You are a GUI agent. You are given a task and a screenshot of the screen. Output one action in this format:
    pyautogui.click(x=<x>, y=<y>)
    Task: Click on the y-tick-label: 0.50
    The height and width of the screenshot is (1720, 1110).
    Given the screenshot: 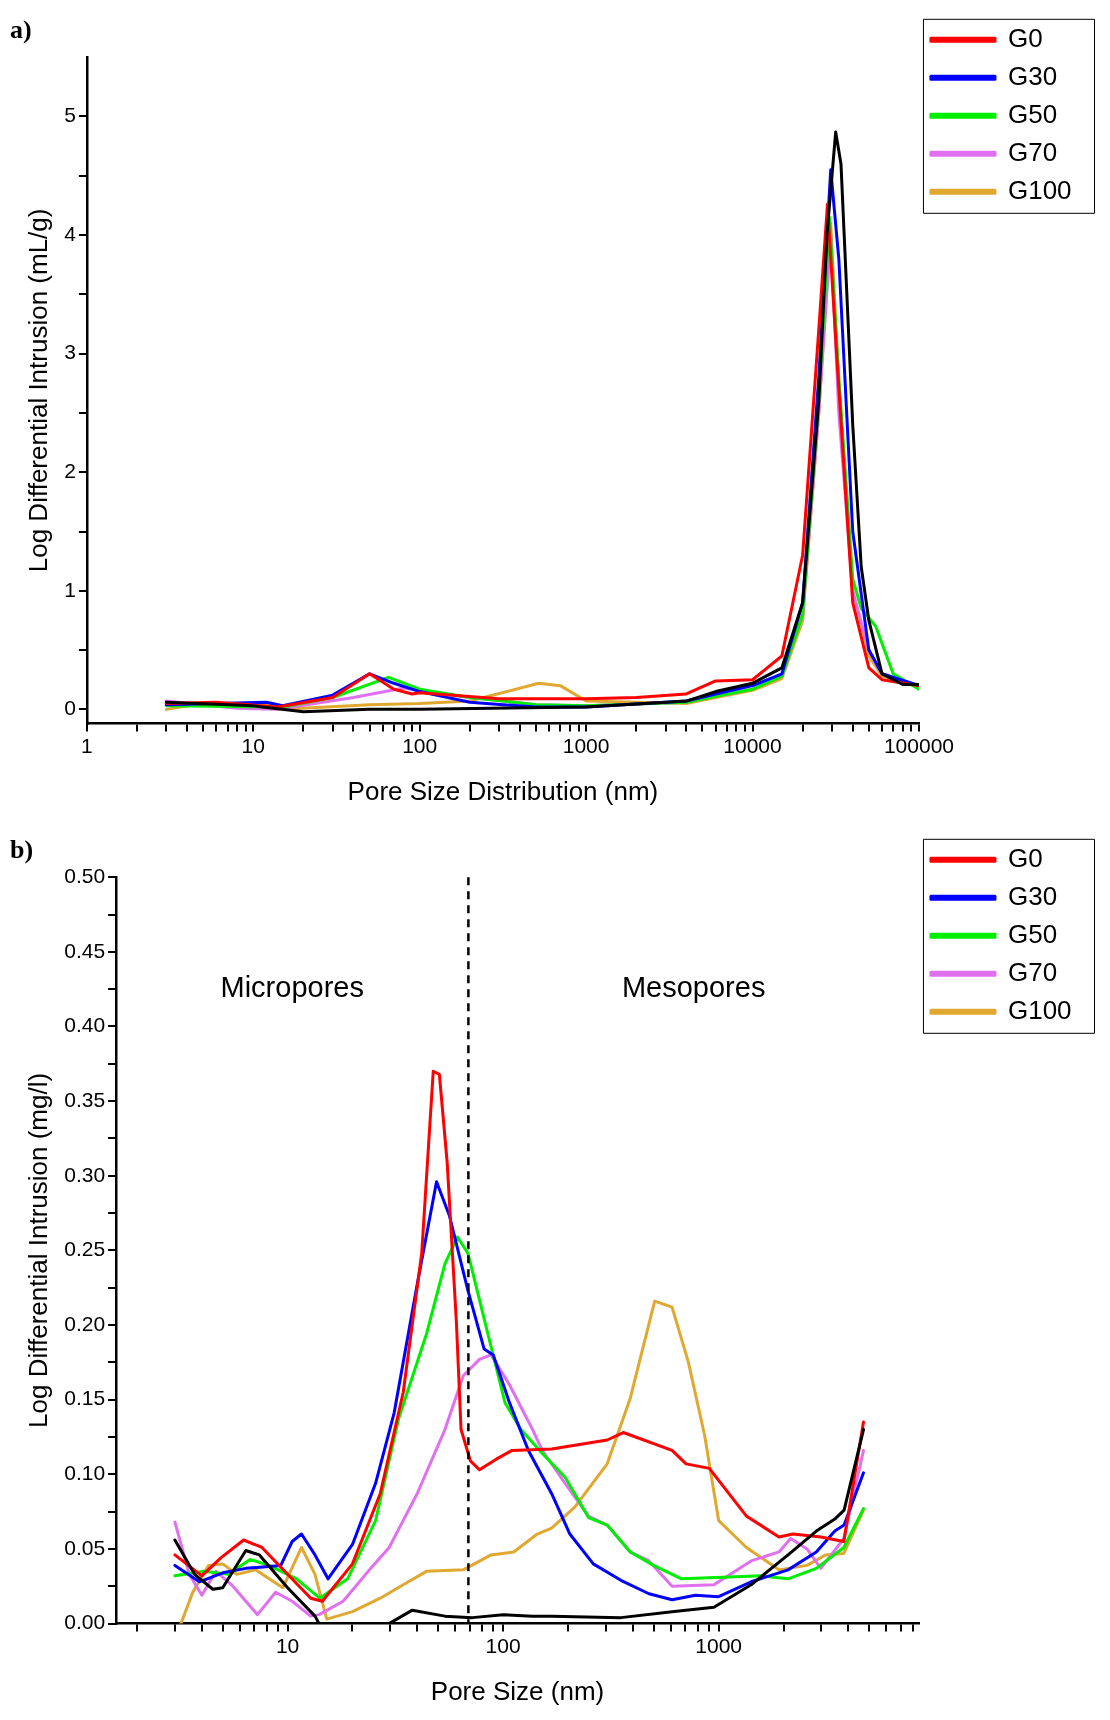 What is the action you would take?
    pyautogui.click(x=85, y=875)
    